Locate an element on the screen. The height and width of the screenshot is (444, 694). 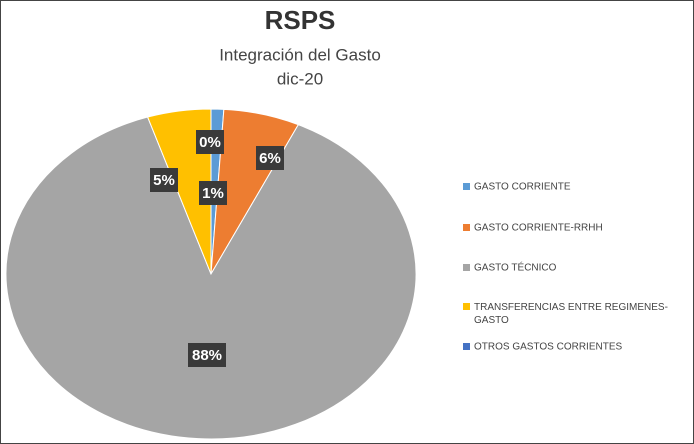
data-label: 0% is located at coordinates (210, 142).